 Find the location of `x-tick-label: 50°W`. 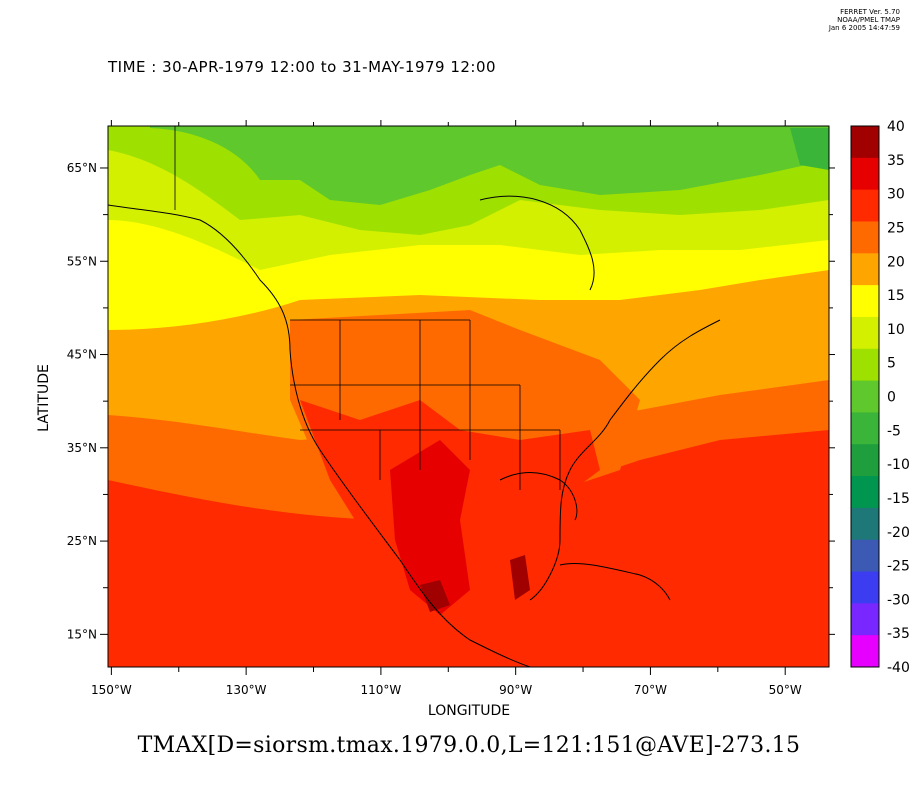

x-tick-label: 50°W is located at coordinates (785, 690).